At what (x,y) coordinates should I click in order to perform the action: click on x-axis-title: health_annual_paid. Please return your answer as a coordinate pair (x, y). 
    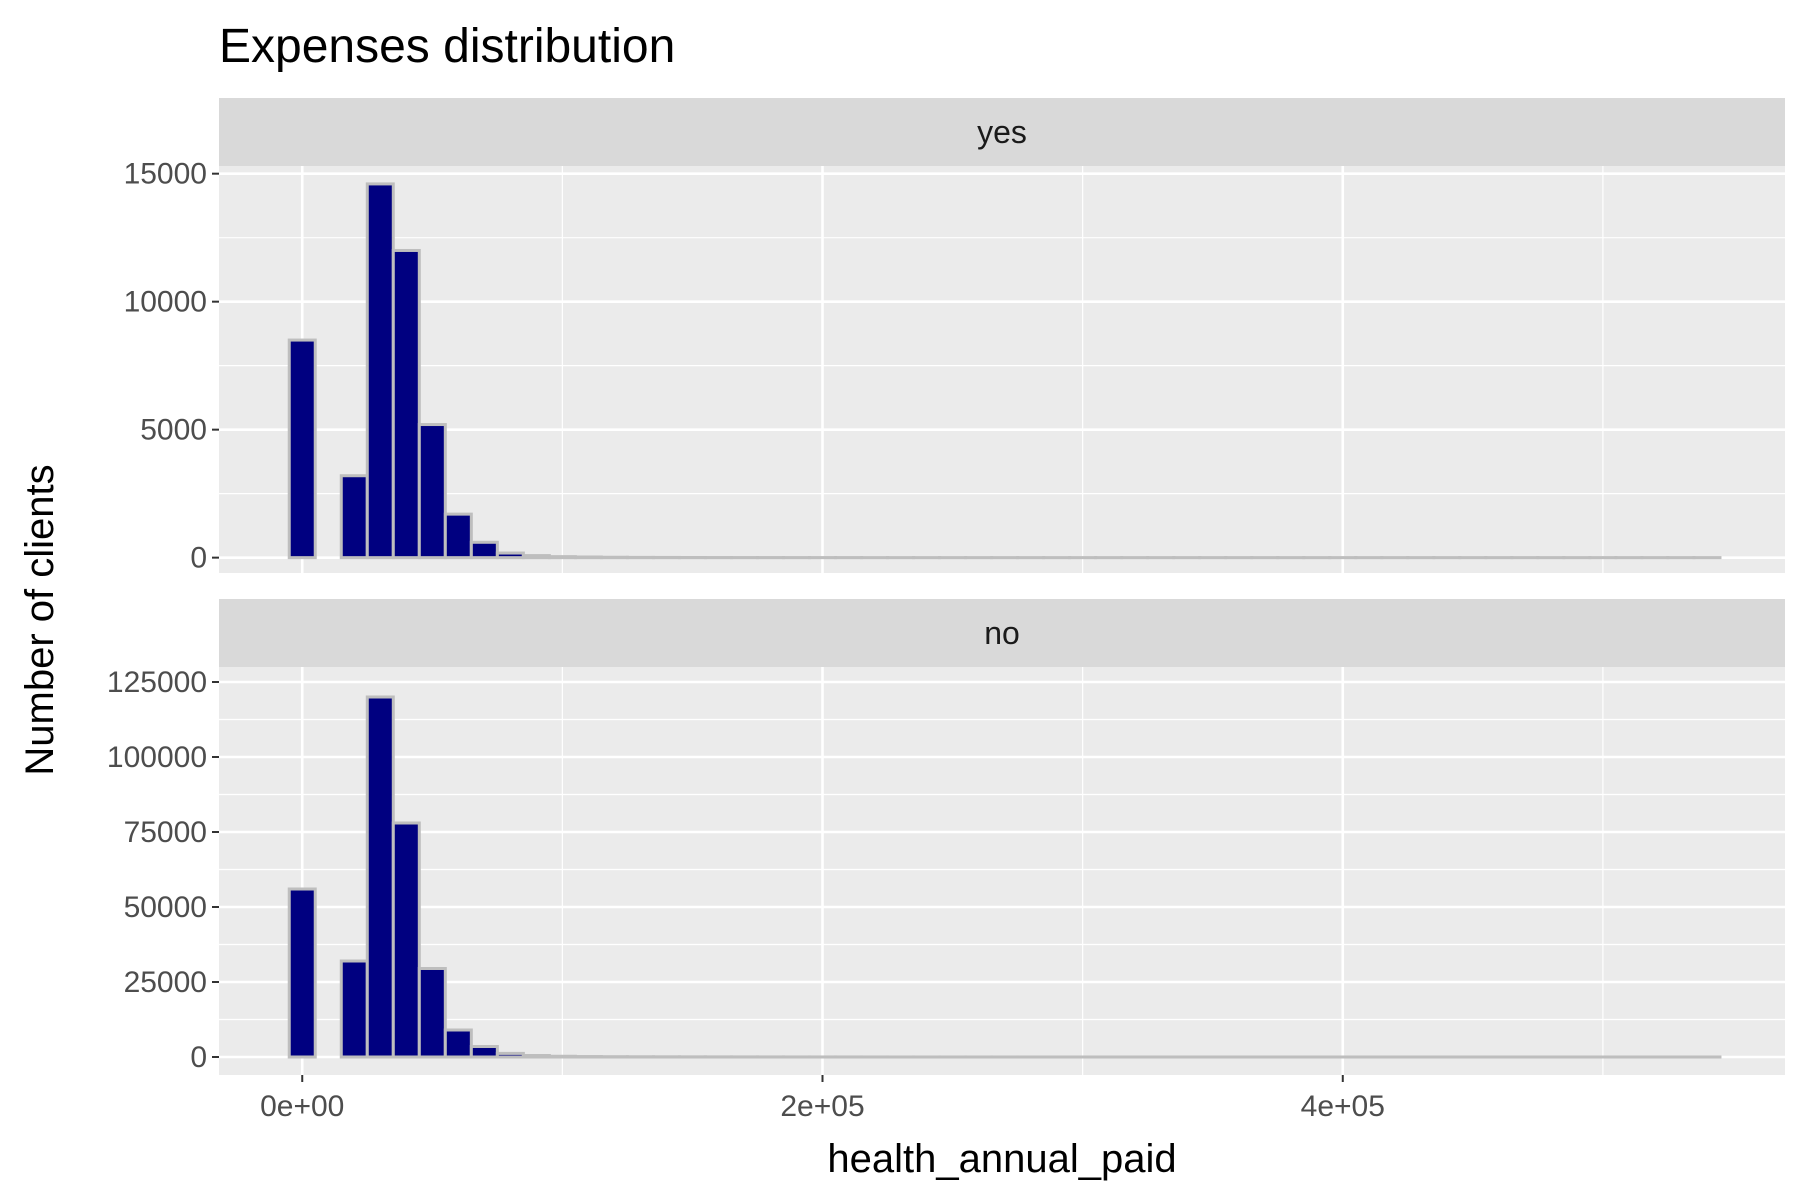
    Looking at the image, I should click on (1001, 1159).